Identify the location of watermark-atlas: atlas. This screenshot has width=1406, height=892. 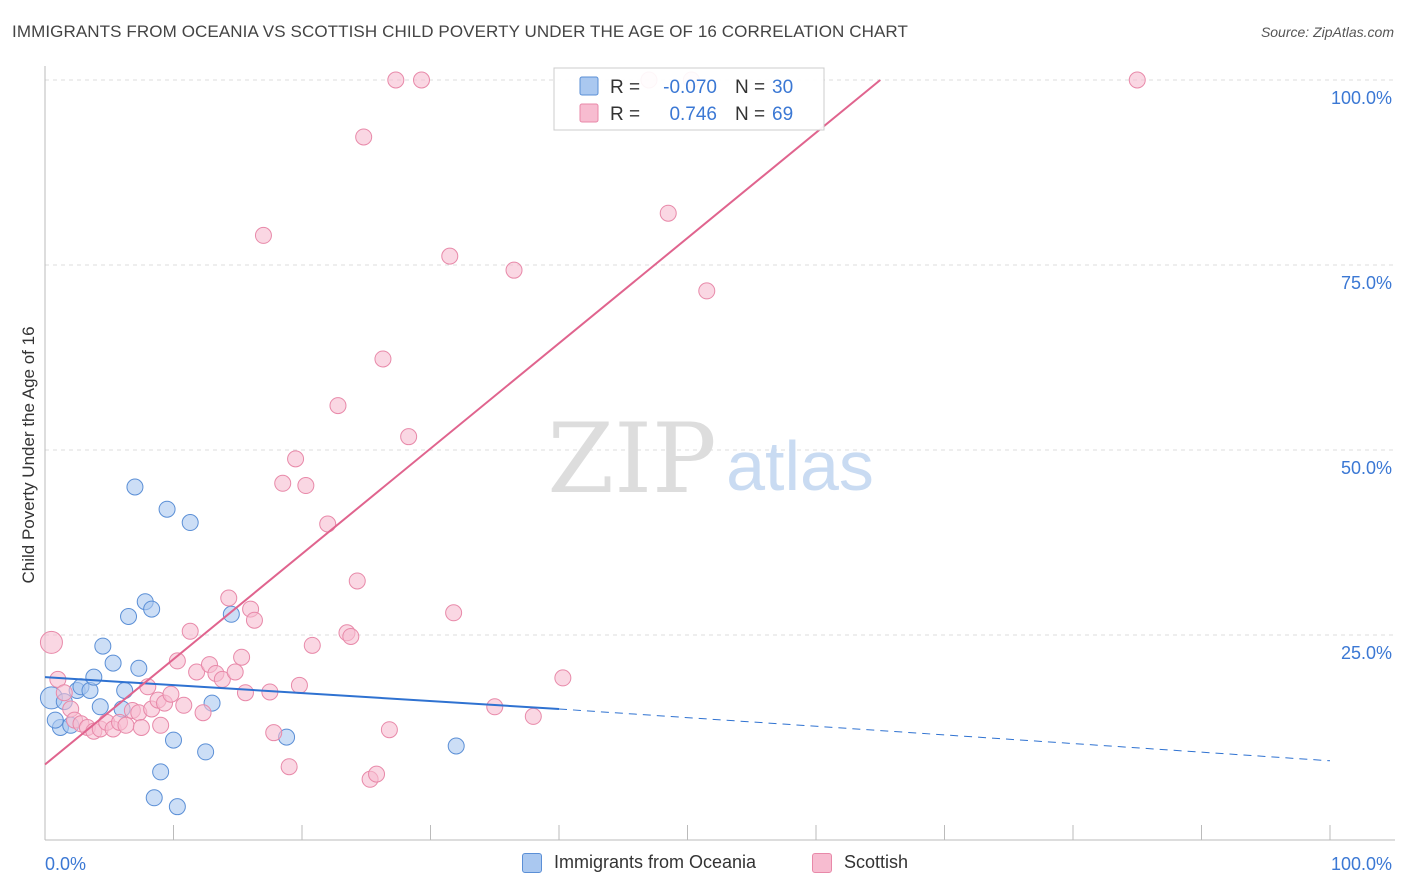
(800, 466).